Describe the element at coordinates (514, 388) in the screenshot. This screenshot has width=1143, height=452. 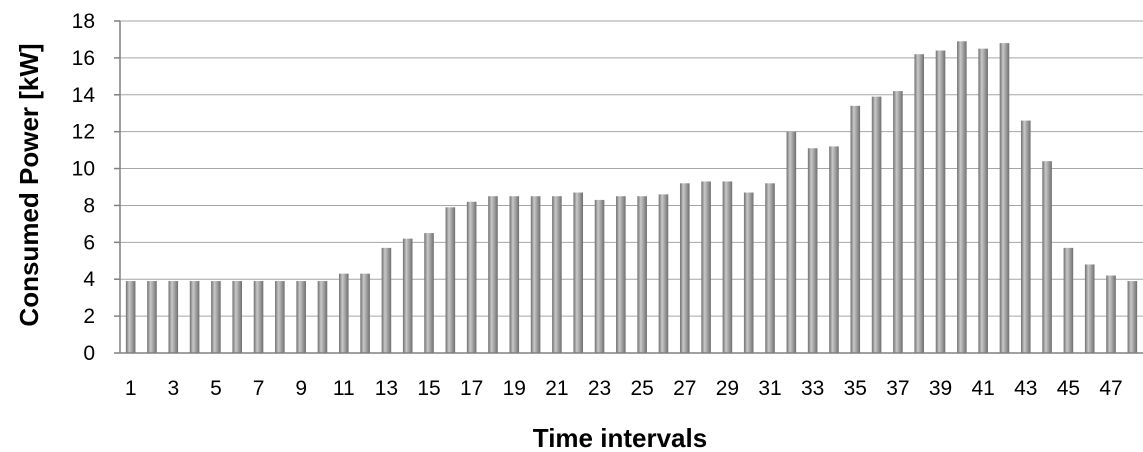
I see `x-tick-label: 19` at that location.